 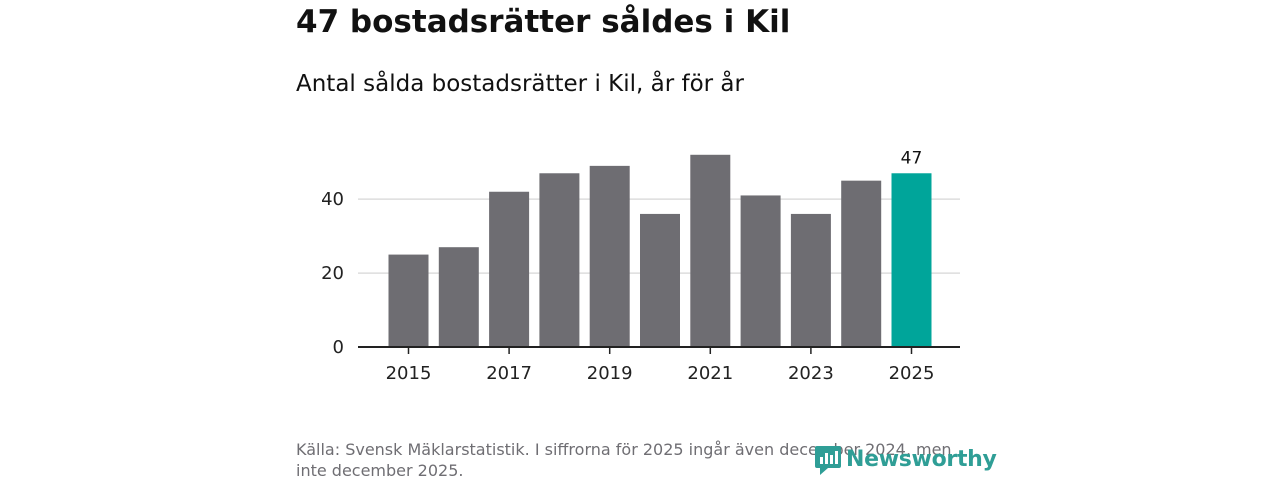 What do you see at coordinates (409, 373) in the screenshot?
I see `x-tick-label: 2015` at bounding box center [409, 373].